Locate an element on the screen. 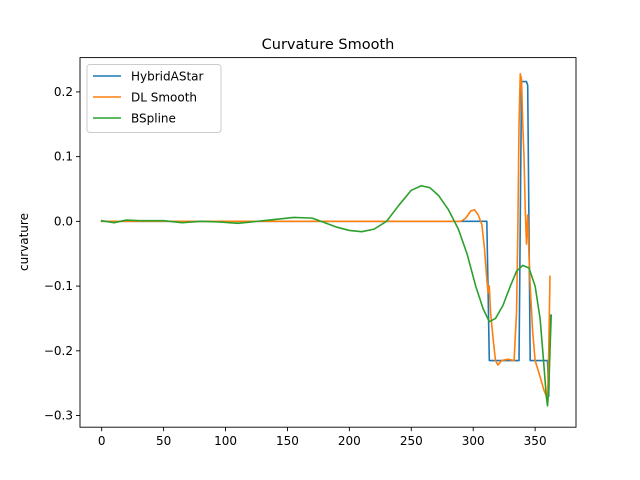 This screenshot has width=640, height=480. y-tick-label: −0.3 is located at coordinates (58, 416).